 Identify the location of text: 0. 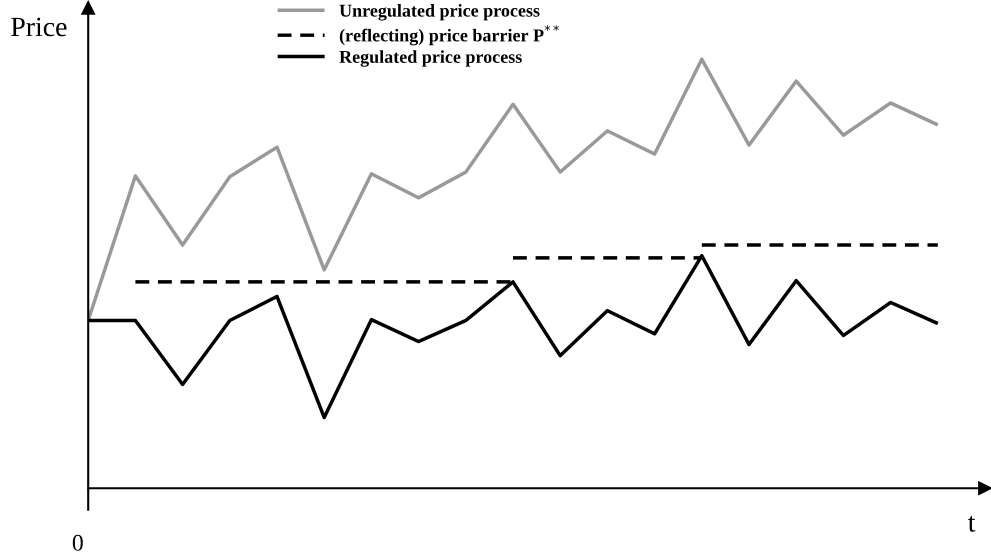
(77, 542).